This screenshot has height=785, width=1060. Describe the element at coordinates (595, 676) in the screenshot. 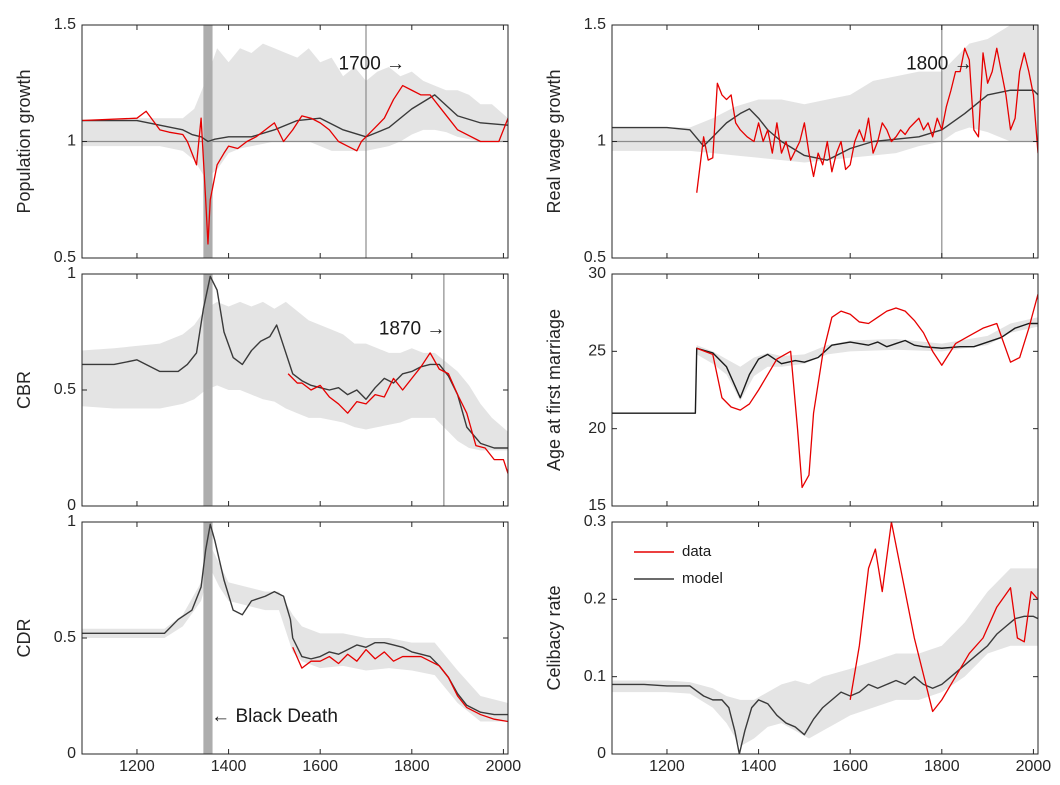

I see `y-tick-label: 0.1` at that location.